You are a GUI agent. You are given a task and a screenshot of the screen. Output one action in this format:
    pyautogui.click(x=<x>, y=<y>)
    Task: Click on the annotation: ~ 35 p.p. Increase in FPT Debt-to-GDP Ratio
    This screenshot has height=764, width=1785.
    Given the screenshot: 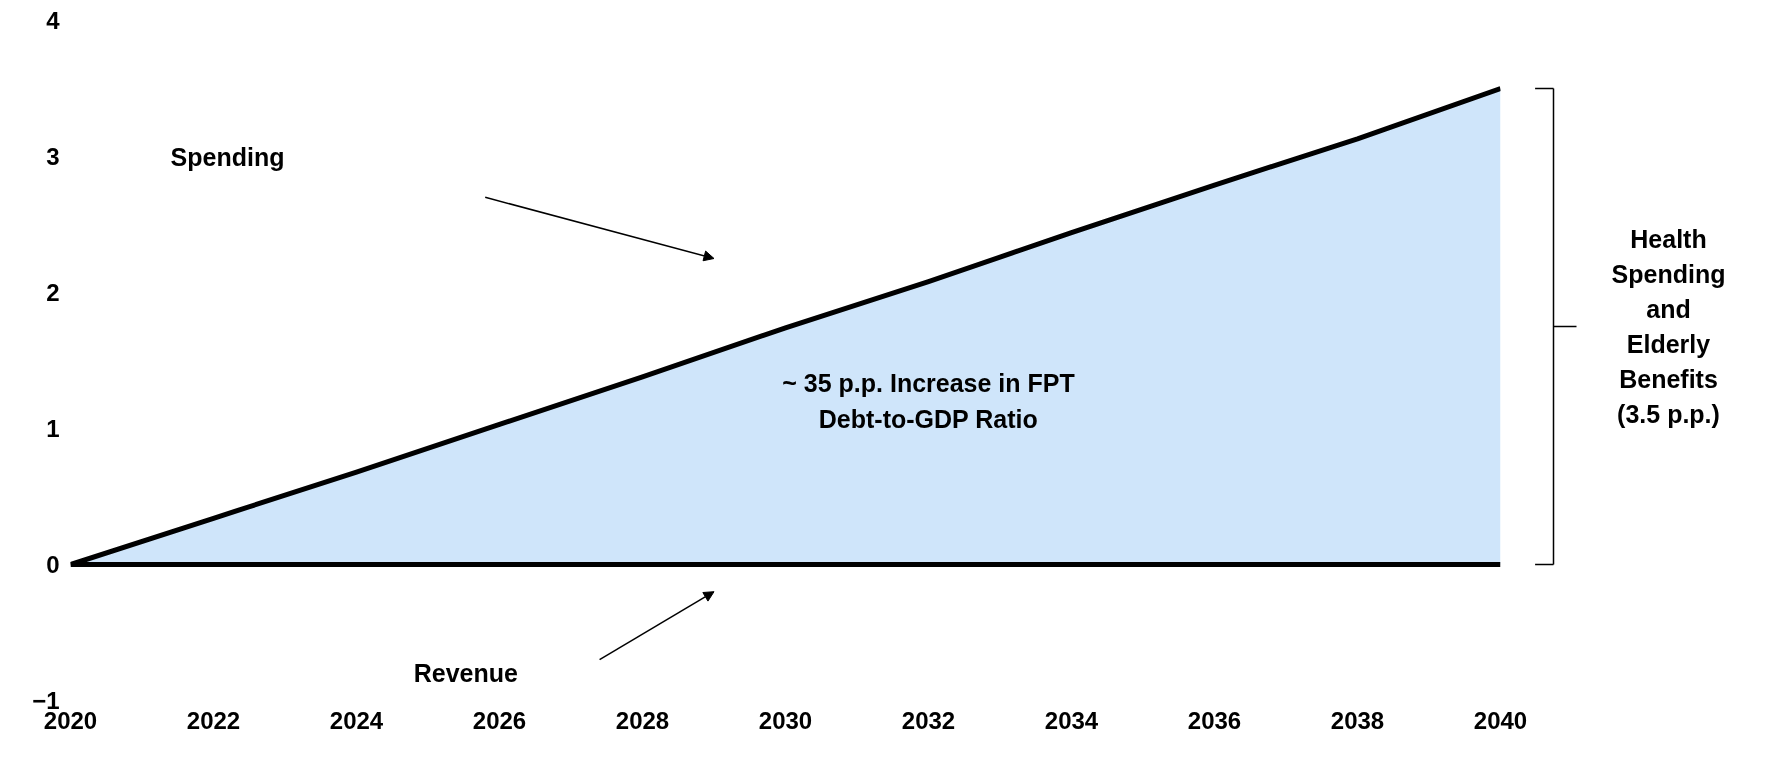 What is the action you would take?
    pyautogui.click(x=928, y=401)
    